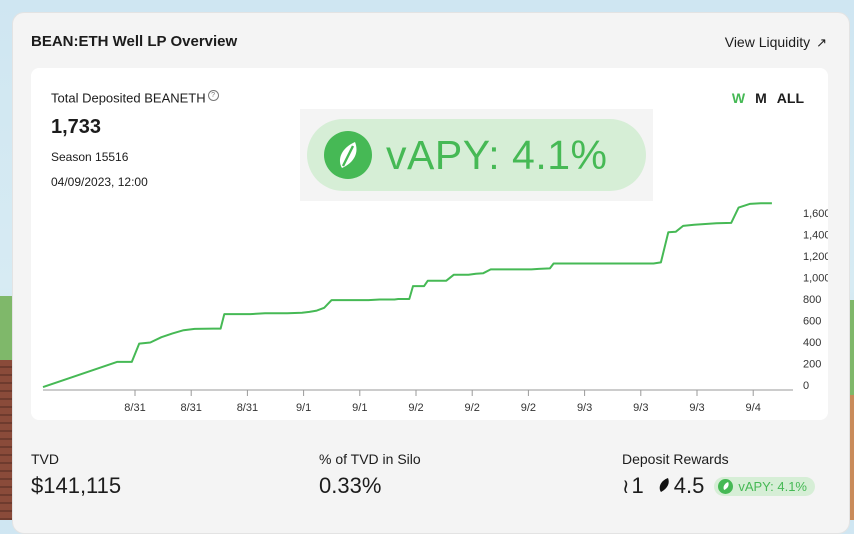 This screenshot has height=534, width=854. What do you see at coordinates (128, 98) in the screenshot?
I see `metric-label-text: Total Deposited BEANETH` at bounding box center [128, 98].